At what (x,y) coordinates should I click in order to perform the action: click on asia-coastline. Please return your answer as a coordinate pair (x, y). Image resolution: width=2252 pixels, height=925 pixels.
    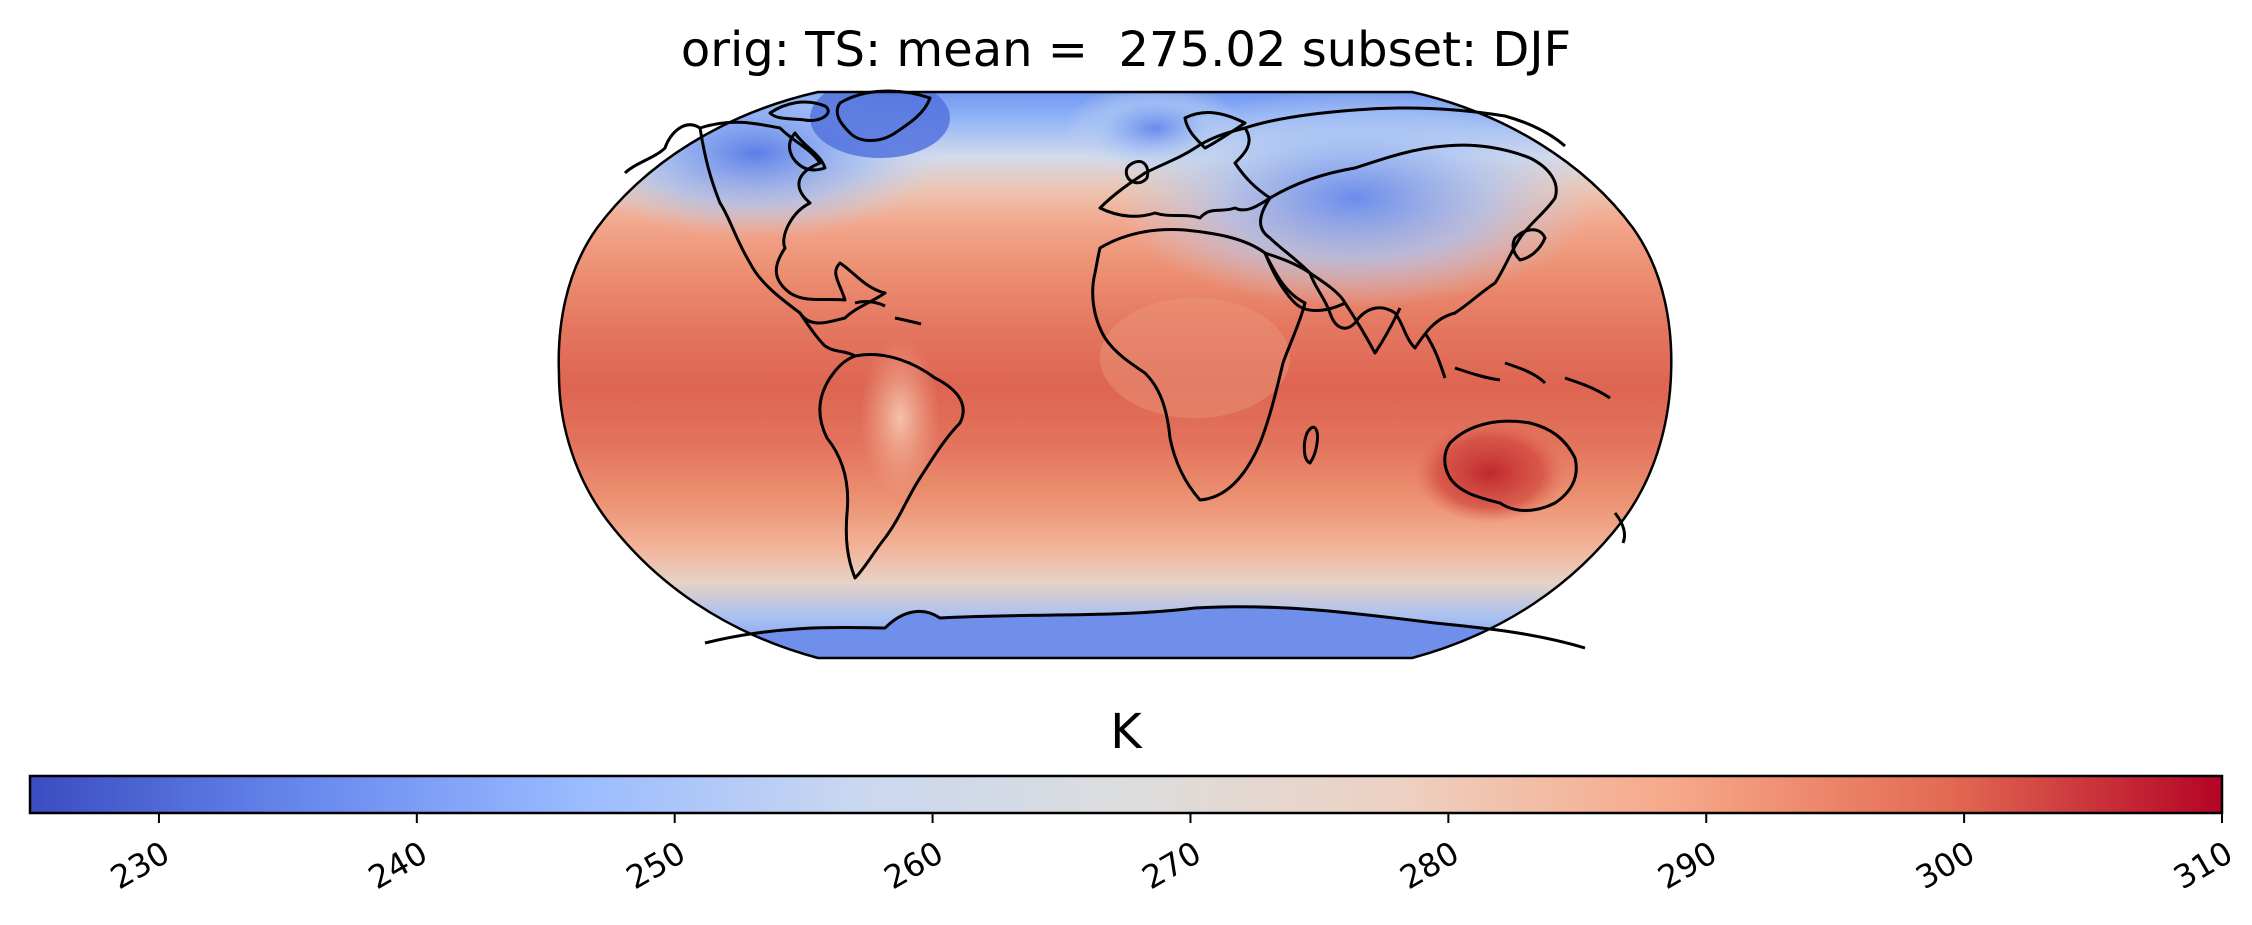
    Looking at the image, I should click on (1408, 246).